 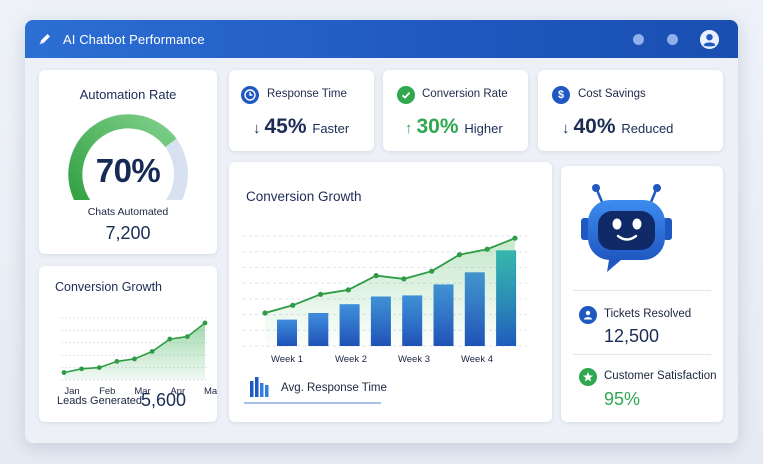 I want to click on automation-rate-heading: Automation Rate, so click(x=128, y=94).